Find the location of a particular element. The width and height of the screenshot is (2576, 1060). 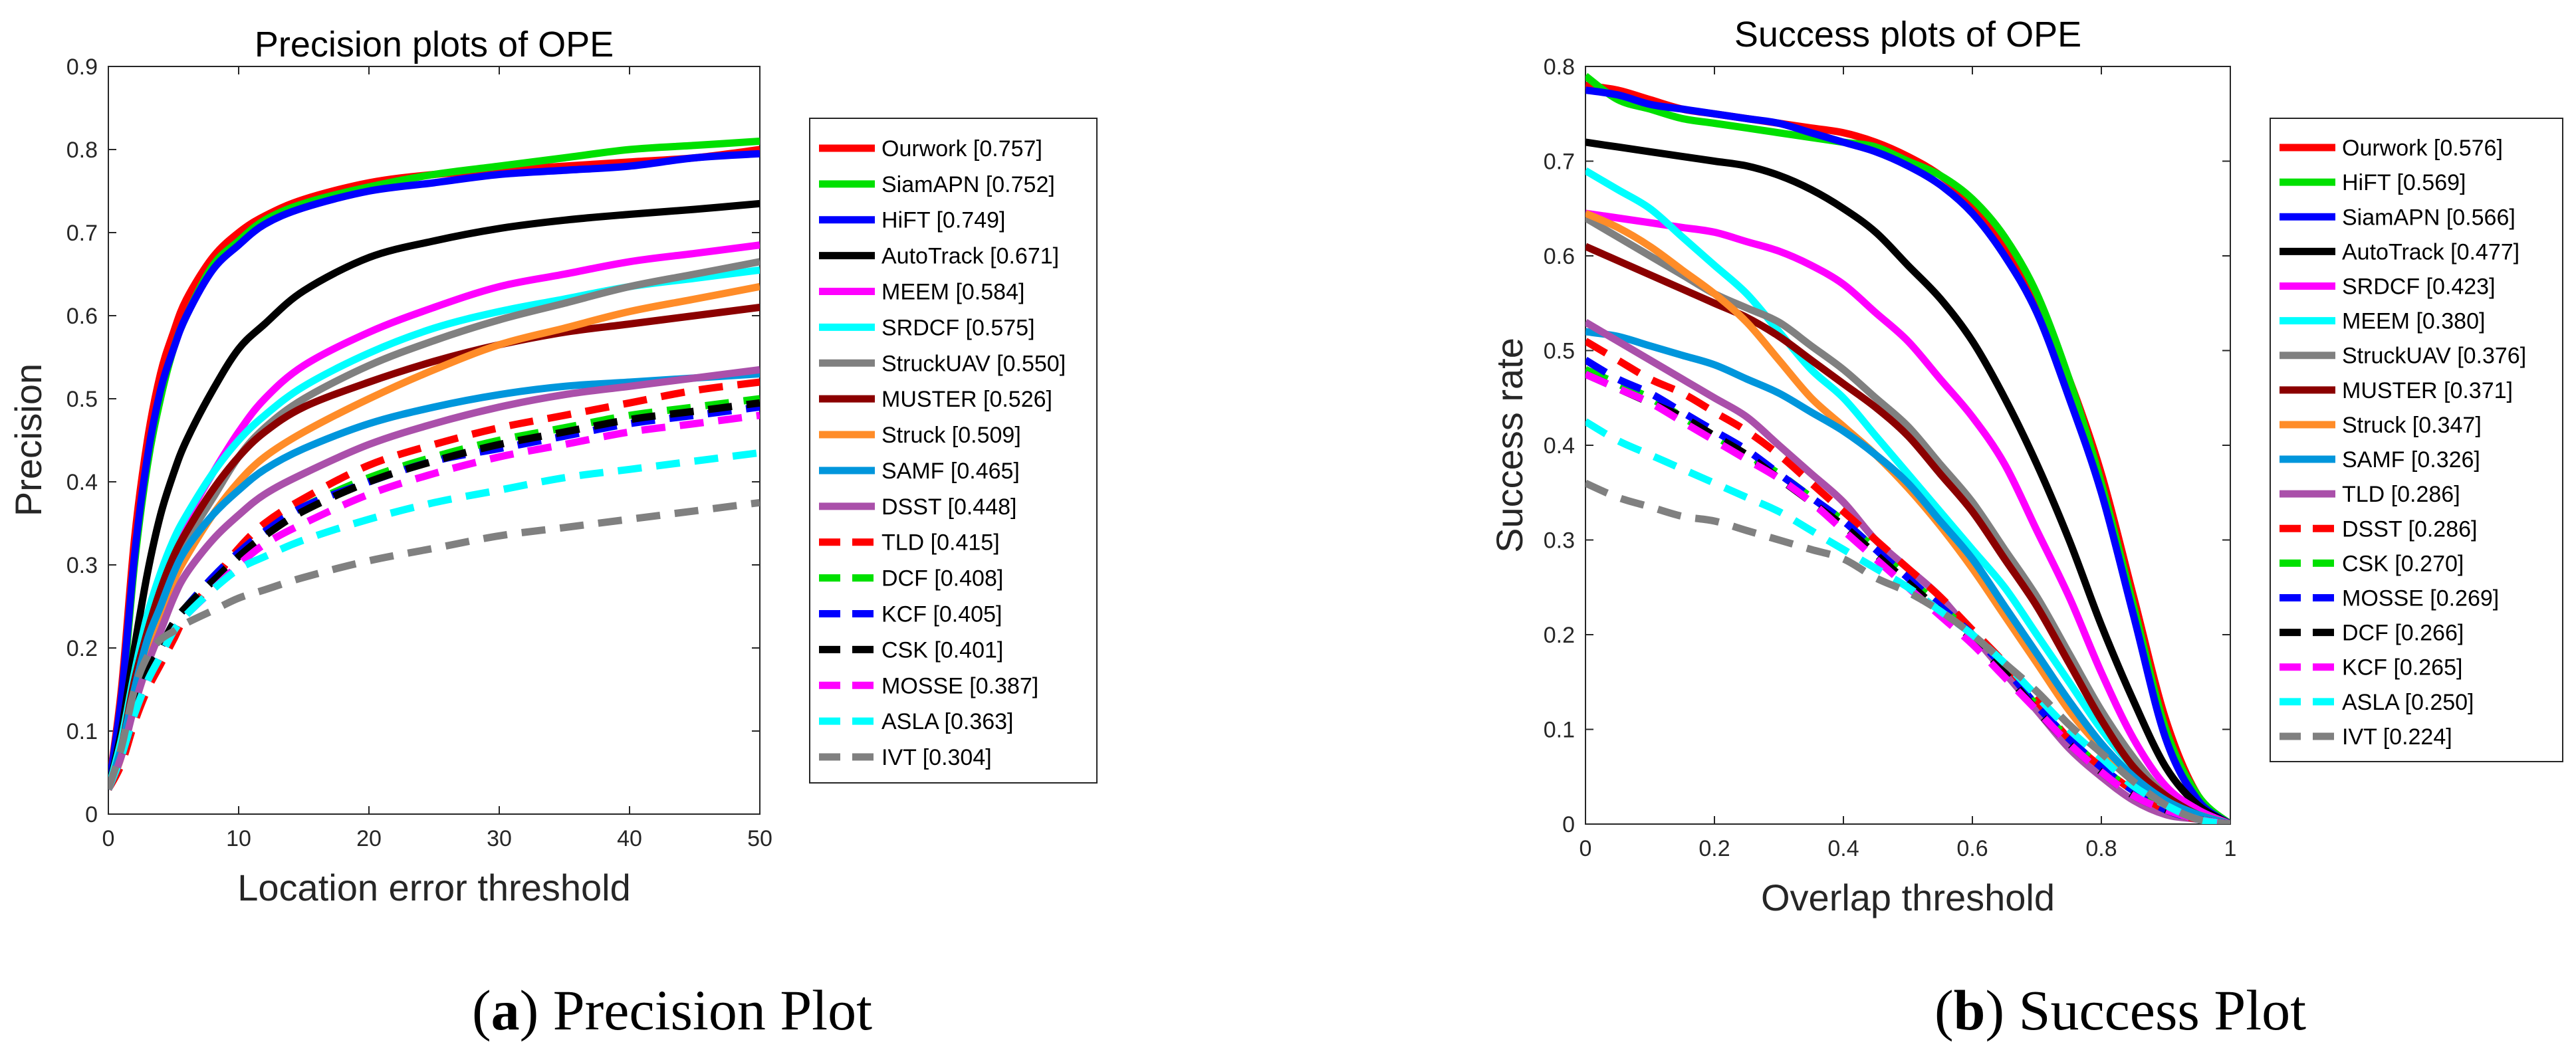

success-y-tick-label: 0.1 is located at coordinates (1559, 730).